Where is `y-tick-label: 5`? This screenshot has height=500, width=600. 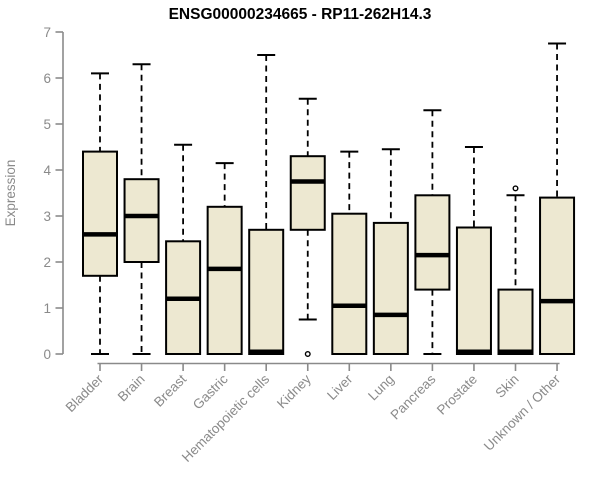 y-tick-label: 5 is located at coordinates (47, 124).